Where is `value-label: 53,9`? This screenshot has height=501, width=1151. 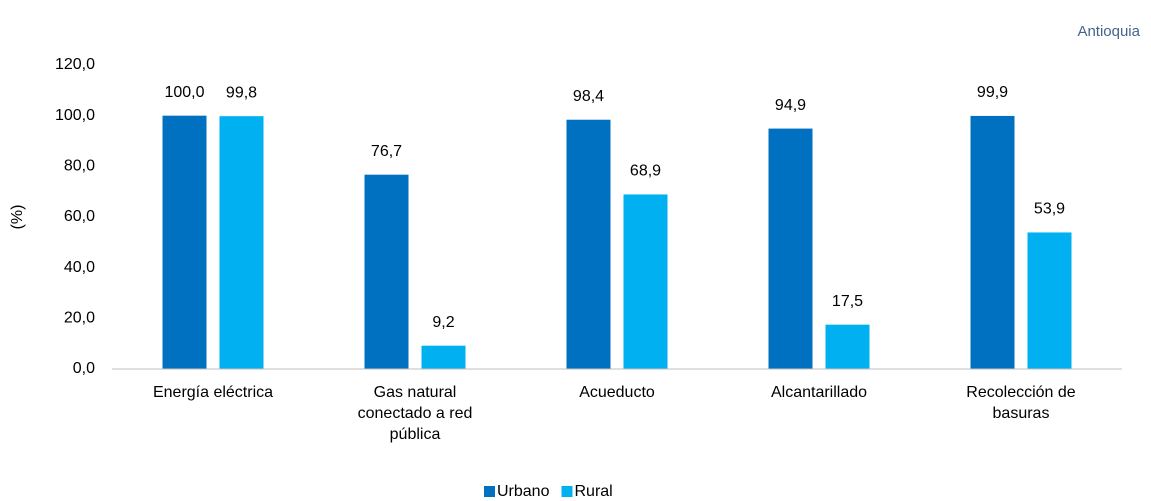
value-label: 53,9 is located at coordinates (1049, 209).